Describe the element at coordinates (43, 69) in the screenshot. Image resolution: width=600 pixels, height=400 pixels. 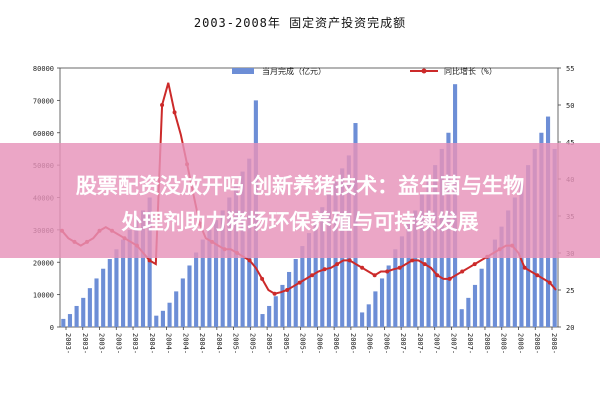
I see `y-left-tick-label: 80000` at that location.